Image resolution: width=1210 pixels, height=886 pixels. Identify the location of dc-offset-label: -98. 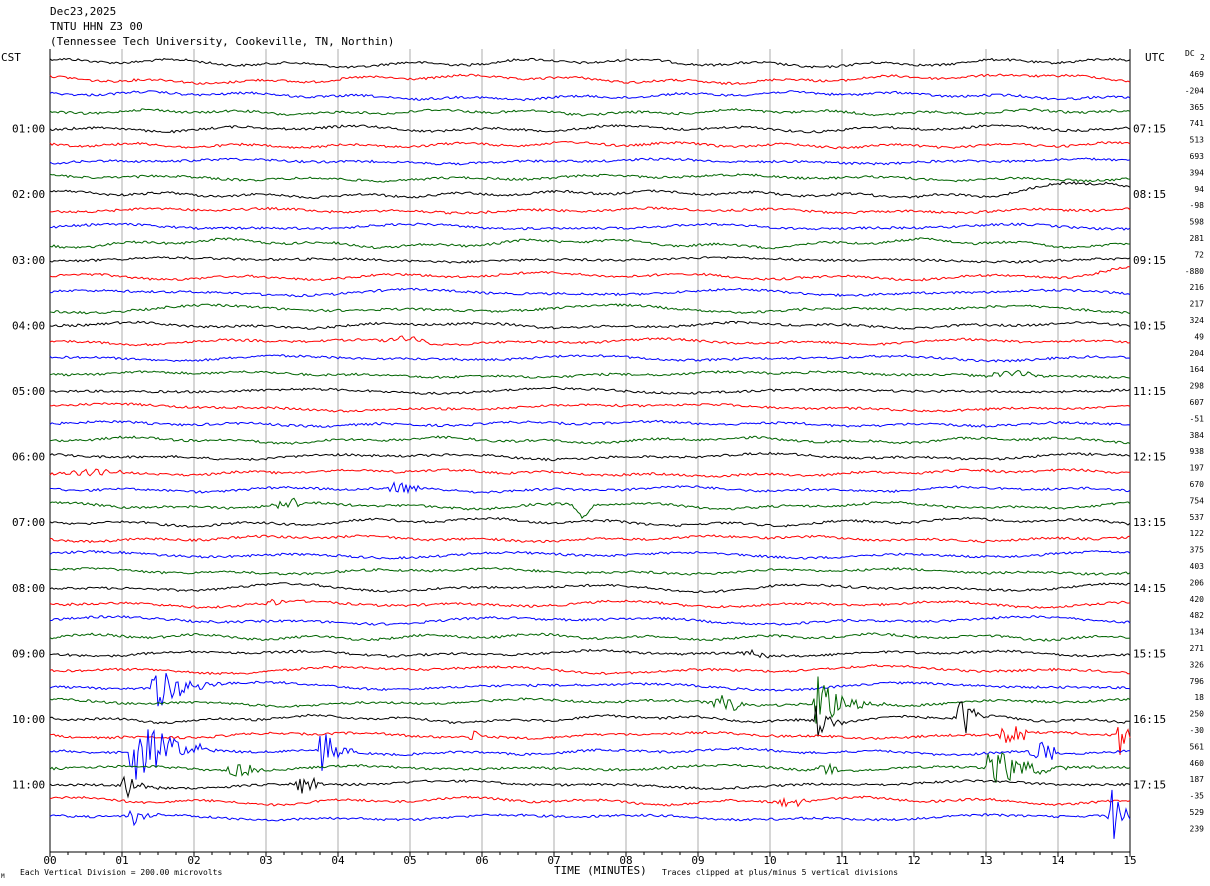
(1197, 205).